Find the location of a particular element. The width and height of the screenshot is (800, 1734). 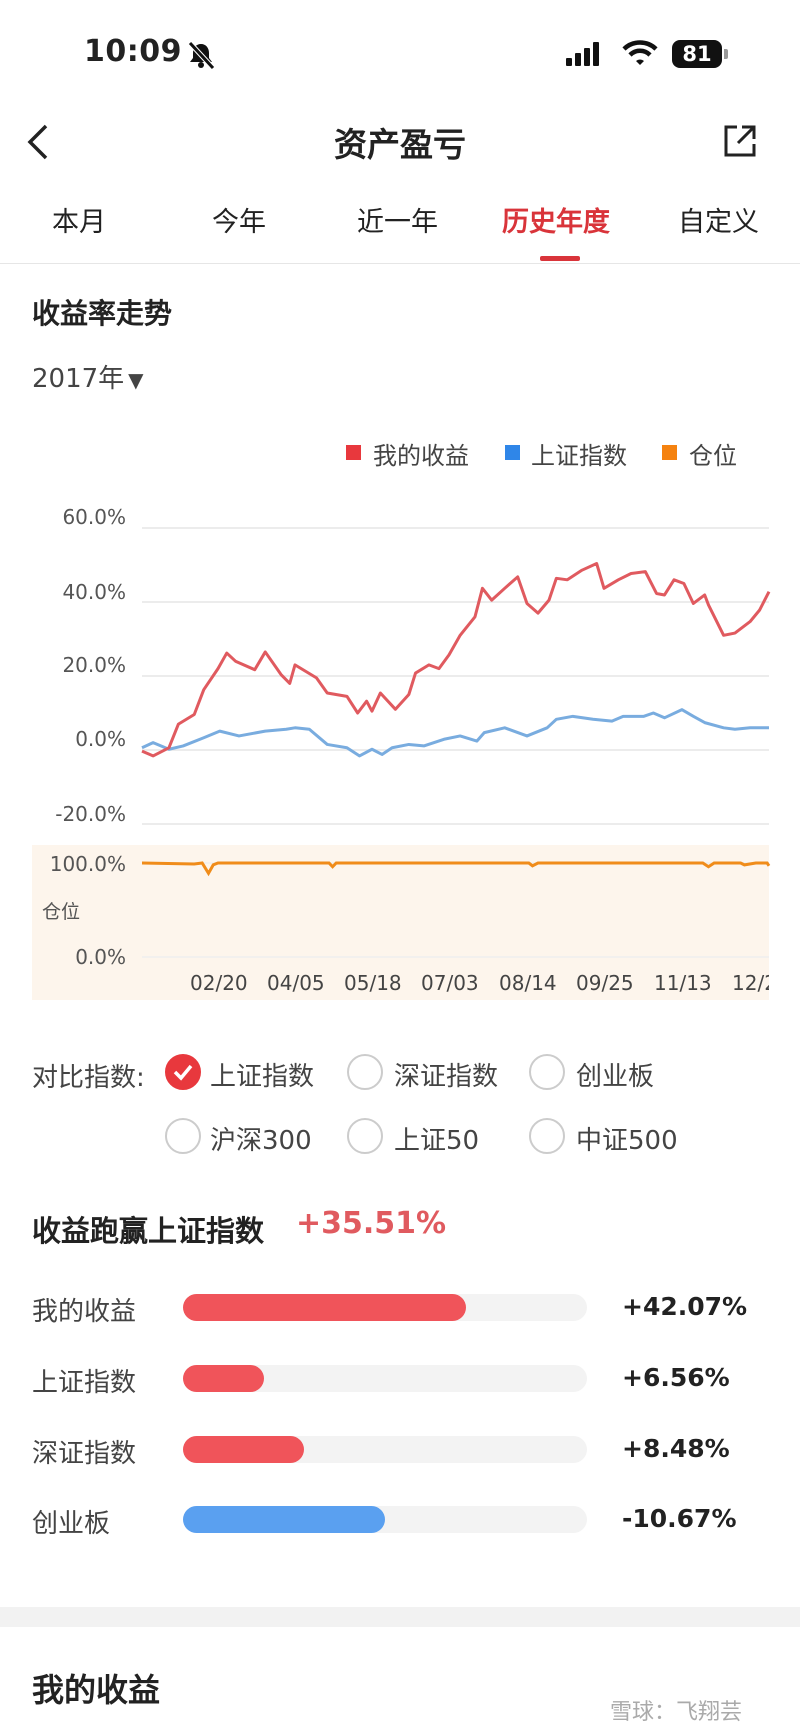

page-title: 资产盈亏 is located at coordinates (400, 144).